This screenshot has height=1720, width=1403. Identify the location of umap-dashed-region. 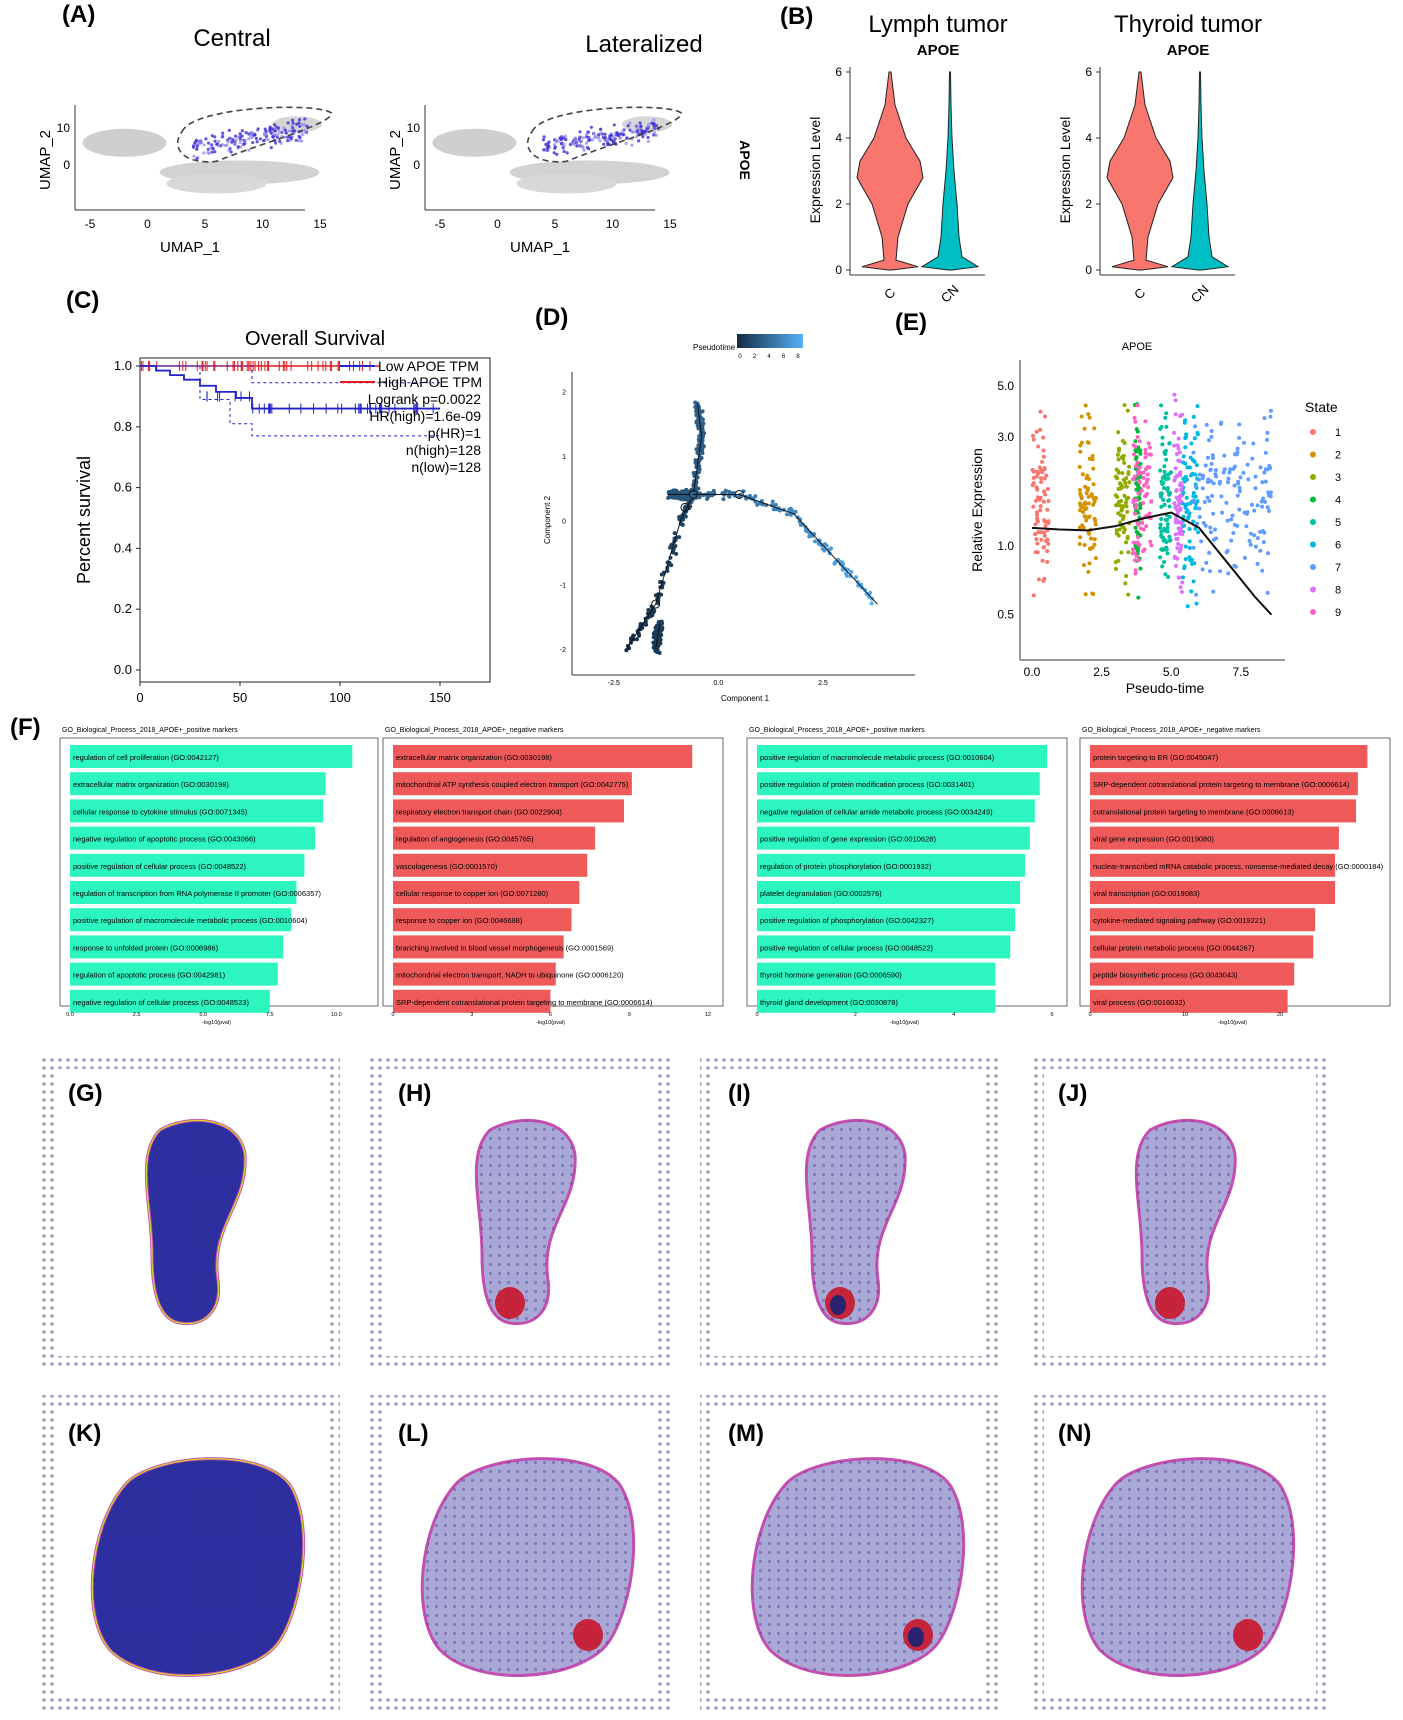
(254, 134).